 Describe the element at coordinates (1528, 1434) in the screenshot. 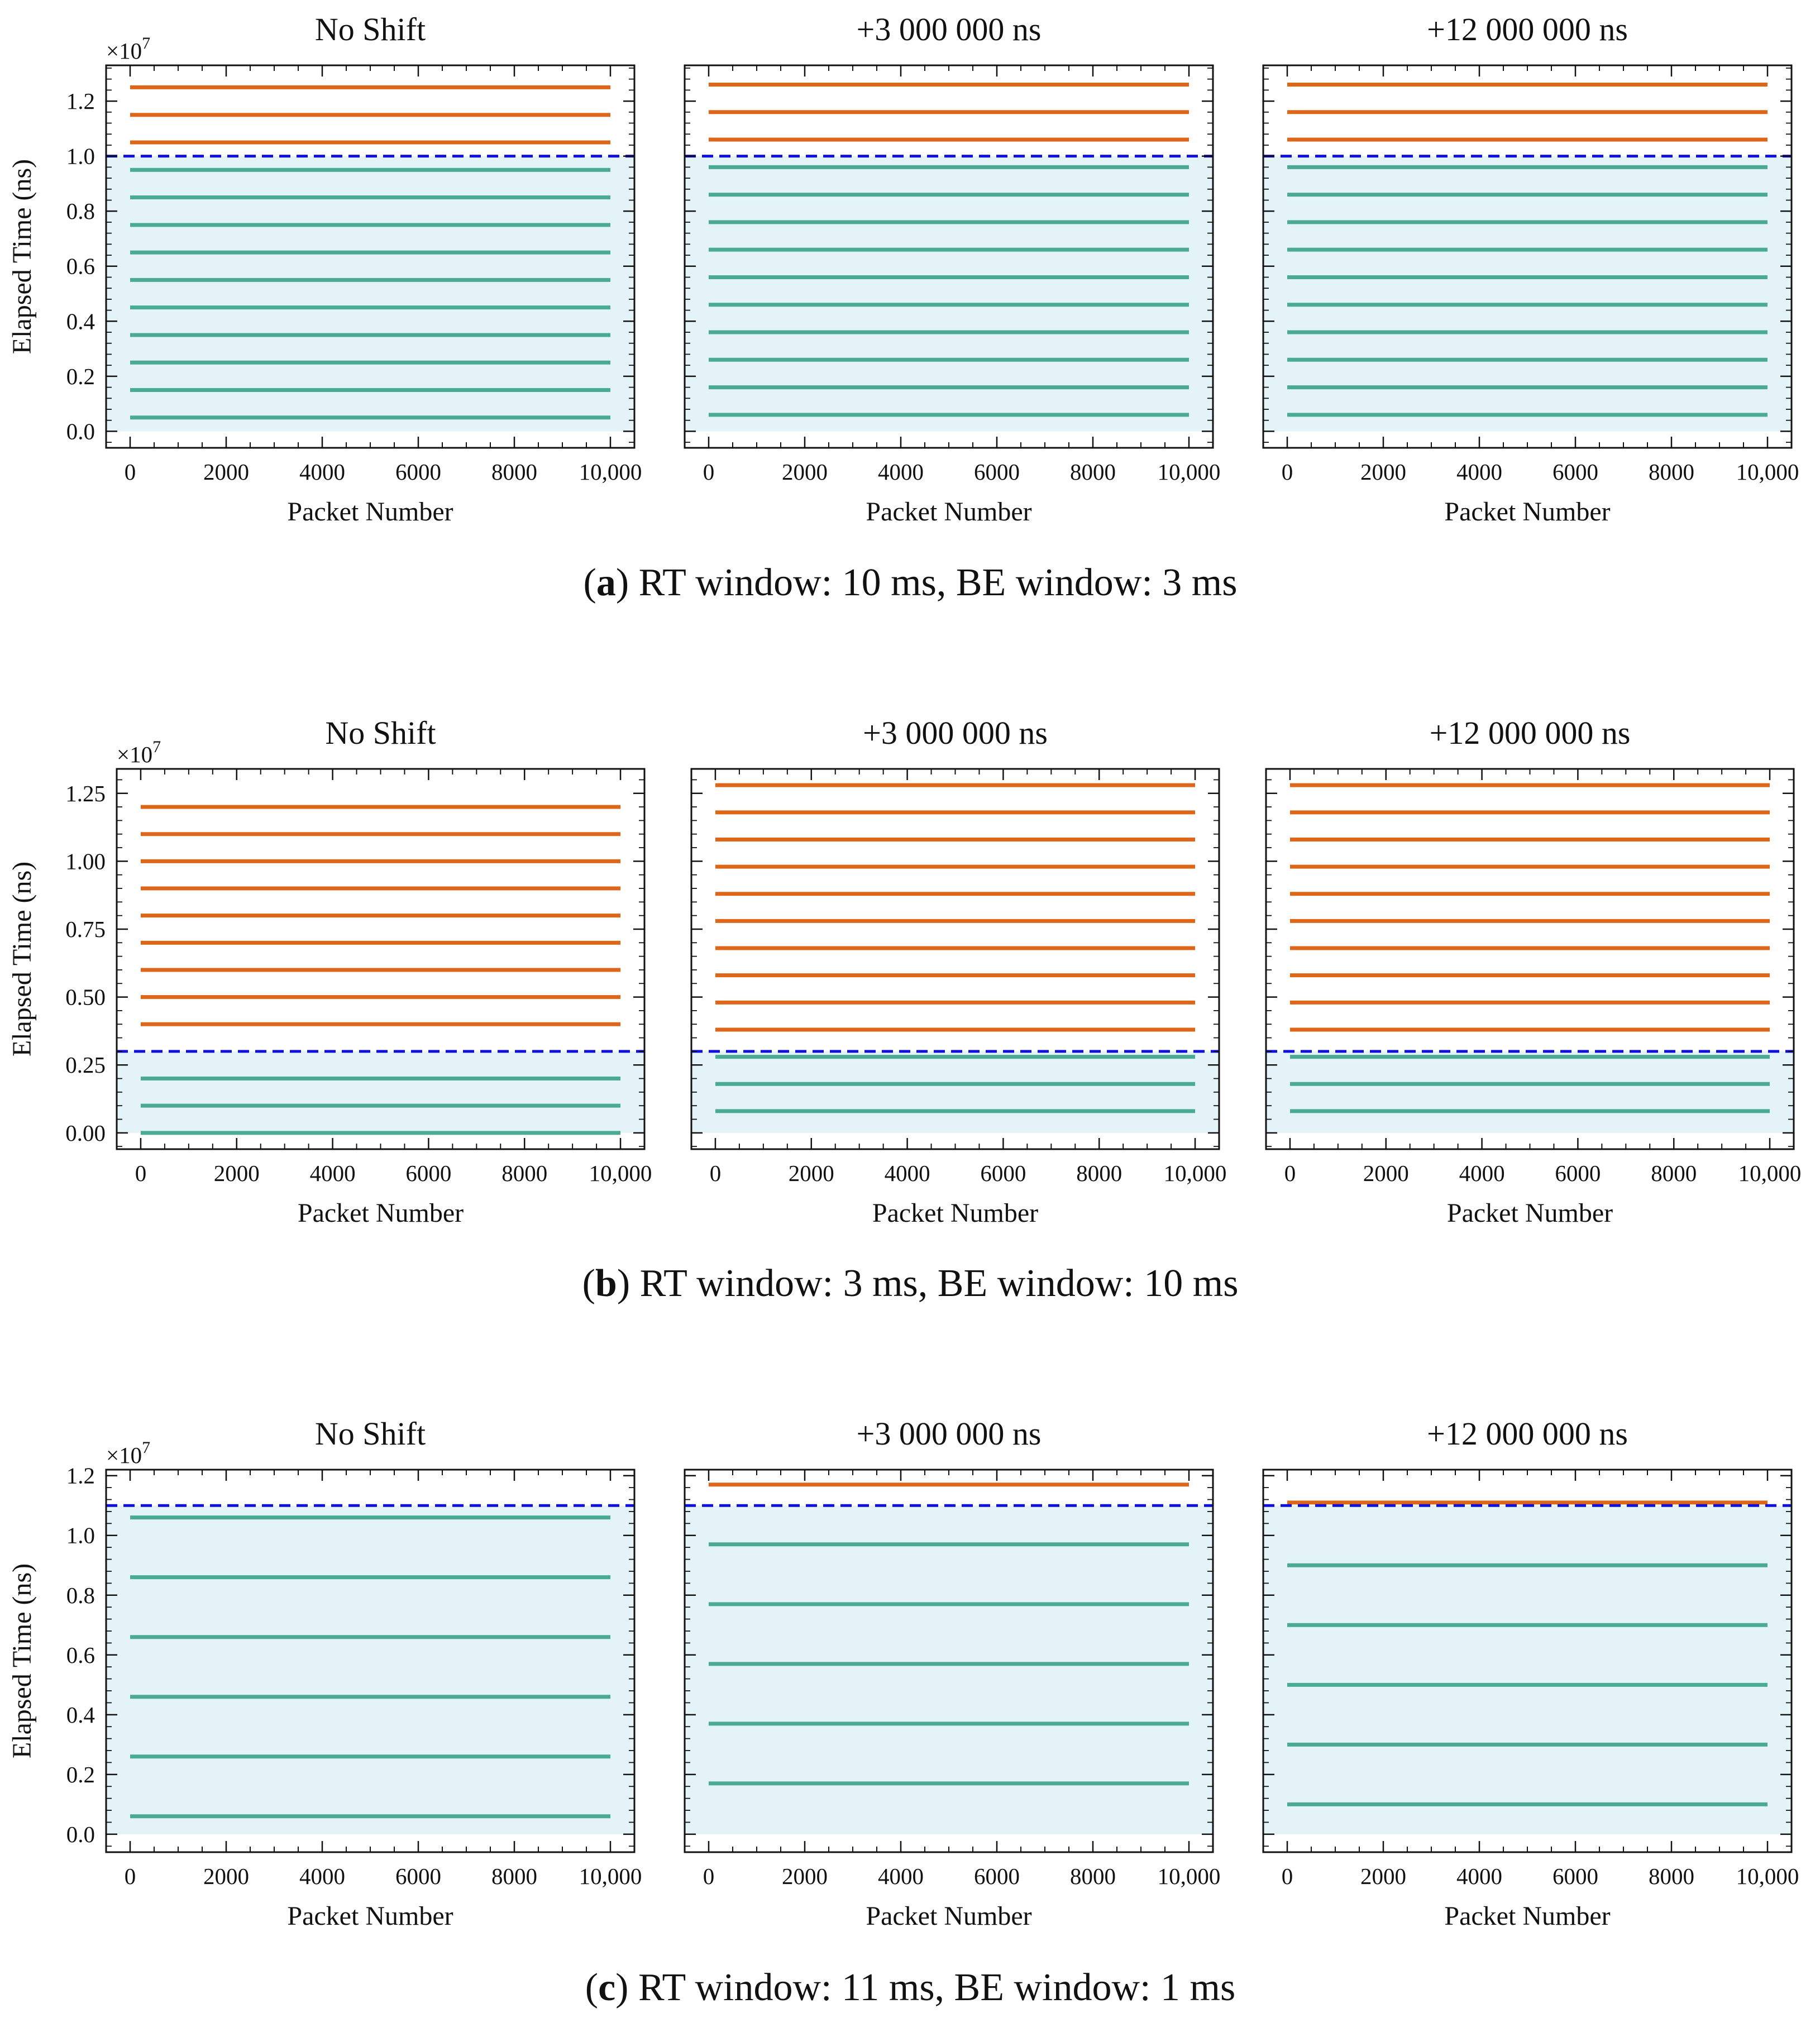

I see `chart-c3-title: +12 000 000 ns` at that location.